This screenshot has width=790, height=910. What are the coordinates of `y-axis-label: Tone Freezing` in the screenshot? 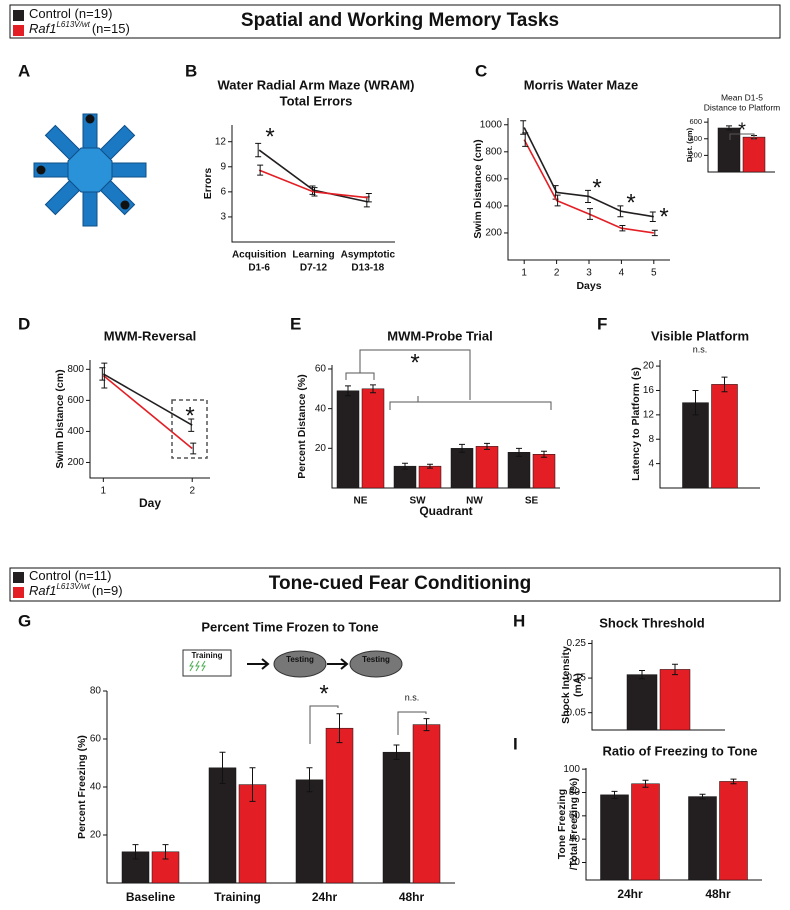 It's located at (562, 824).